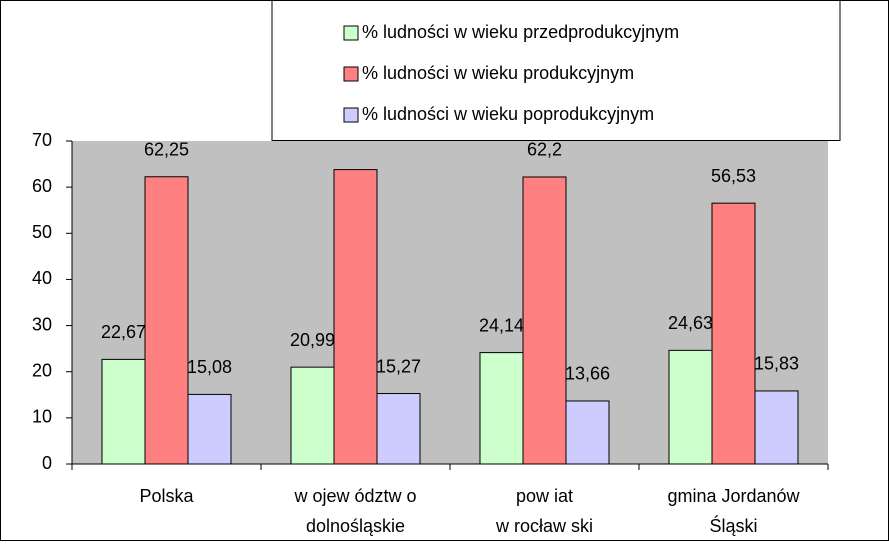 The width and height of the screenshot is (889, 546). I want to click on y-tick-label: 10, so click(42, 417).